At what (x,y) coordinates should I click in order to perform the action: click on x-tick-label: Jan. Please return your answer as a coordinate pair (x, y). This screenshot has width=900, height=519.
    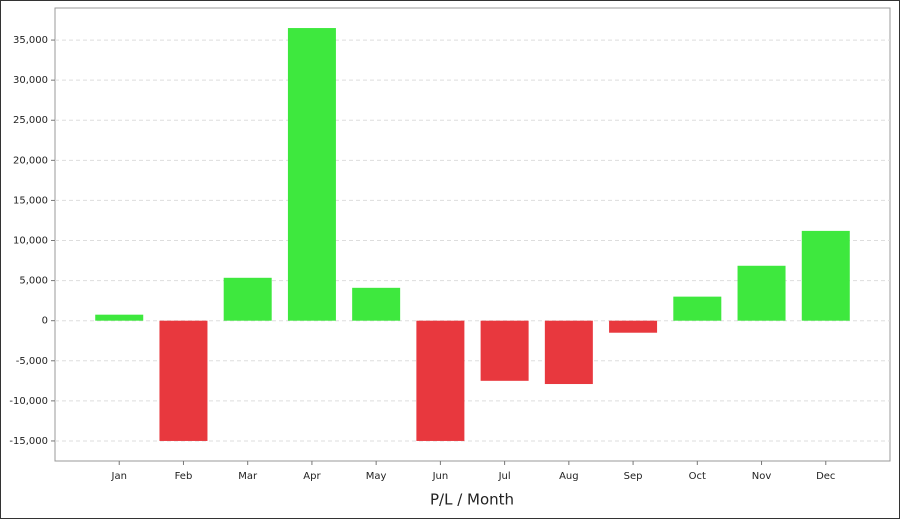
    Looking at the image, I should click on (119, 476).